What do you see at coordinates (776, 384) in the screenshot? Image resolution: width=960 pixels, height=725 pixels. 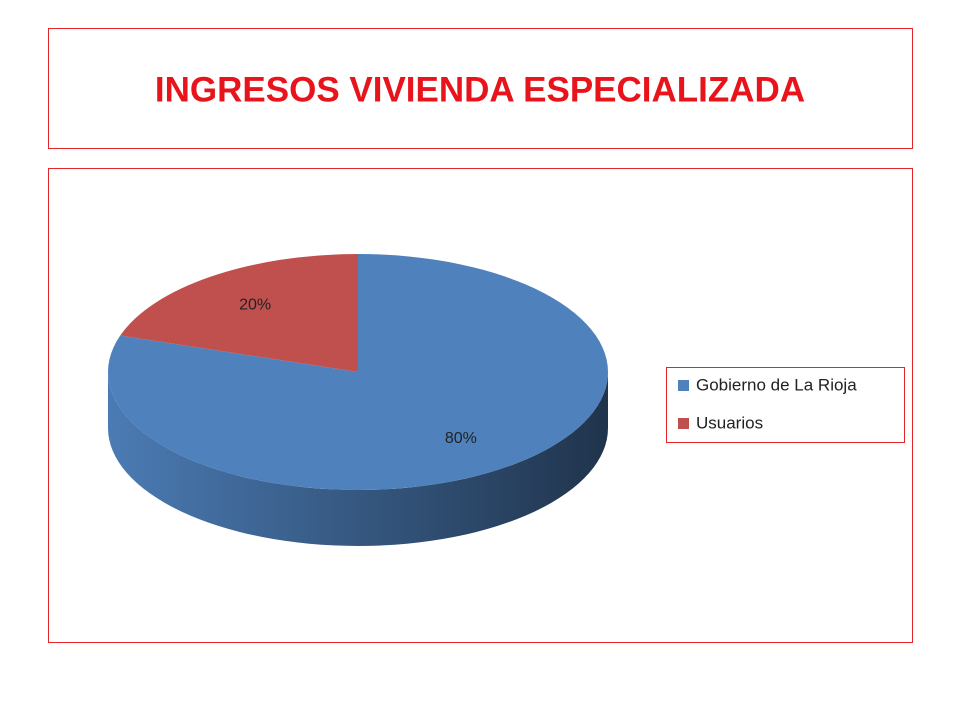 I see `legend-label: Gobierno de La Rioja` at bounding box center [776, 384].